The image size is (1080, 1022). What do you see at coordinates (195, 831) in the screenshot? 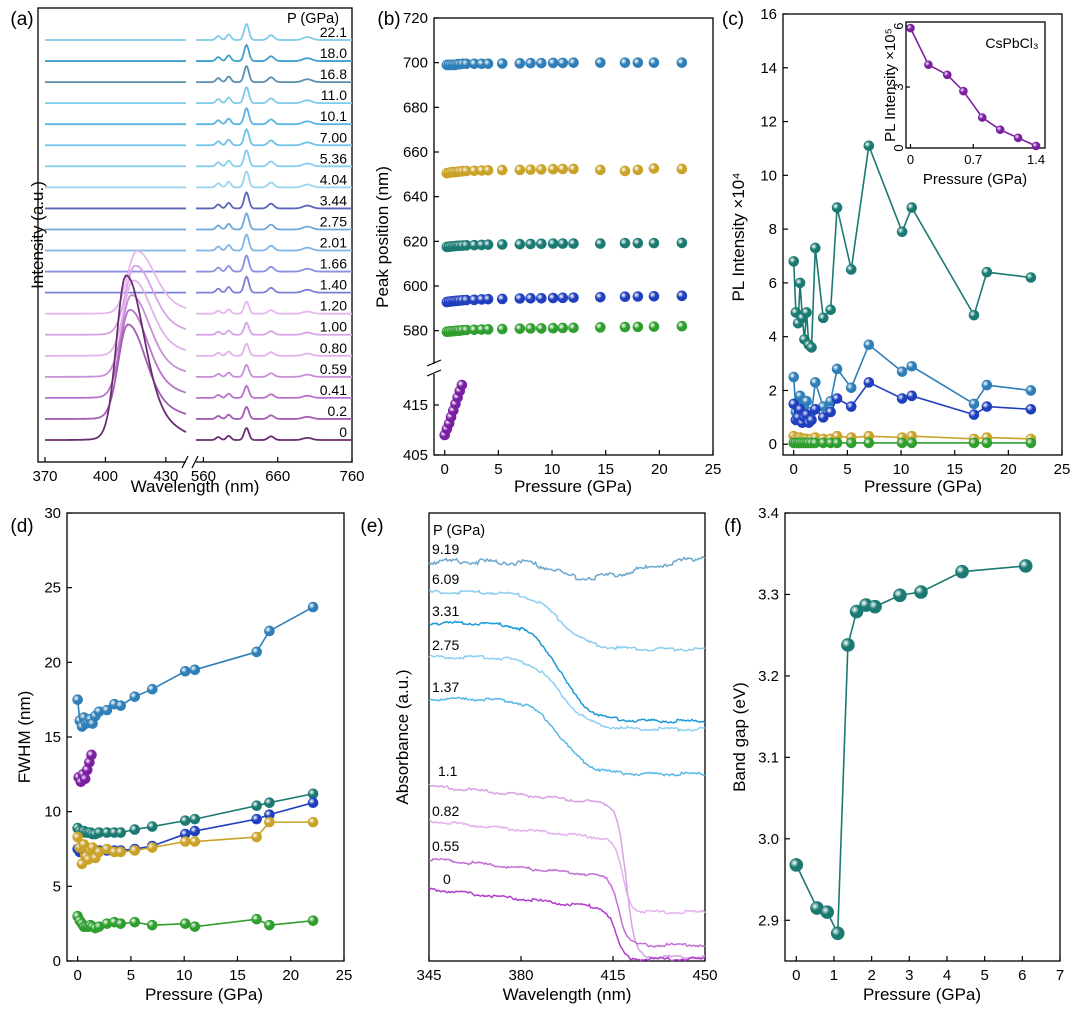
I see `d-series-2-point` at bounding box center [195, 831].